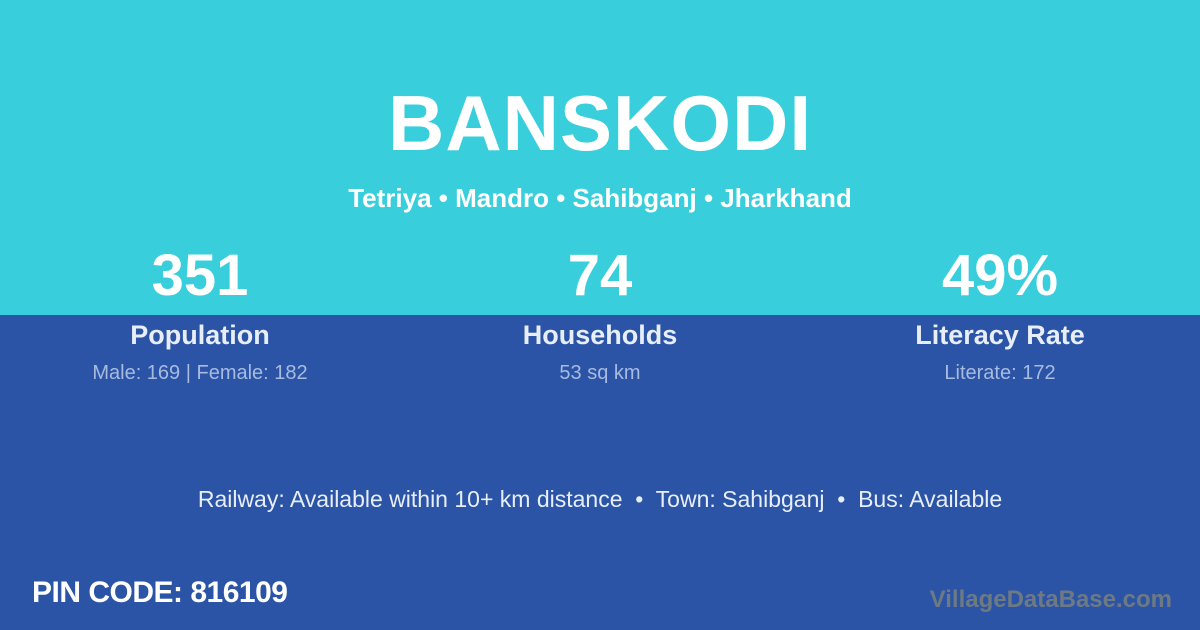  What do you see at coordinates (1000, 335) in the screenshot?
I see `literacy-label: Literacy Rate` at bounding box center [1000, 335].